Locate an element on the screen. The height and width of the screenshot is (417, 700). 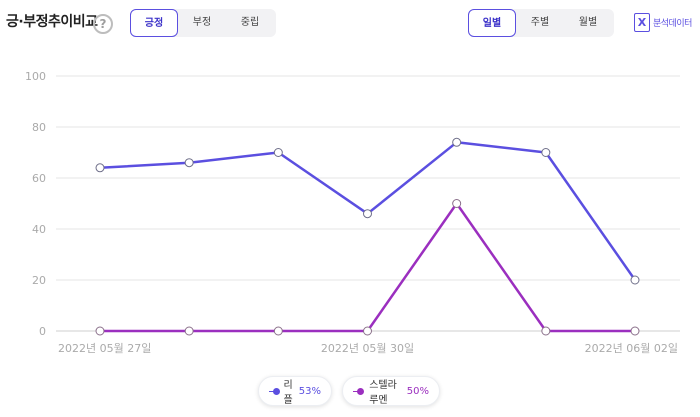
legend-item-stellar: 스텔라루멘 50% is located at coordinates (391, 391).